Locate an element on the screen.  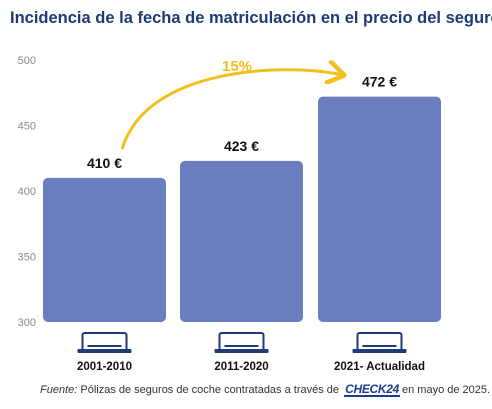
y-tick-label: 300 is located at coordinates (27, 323).